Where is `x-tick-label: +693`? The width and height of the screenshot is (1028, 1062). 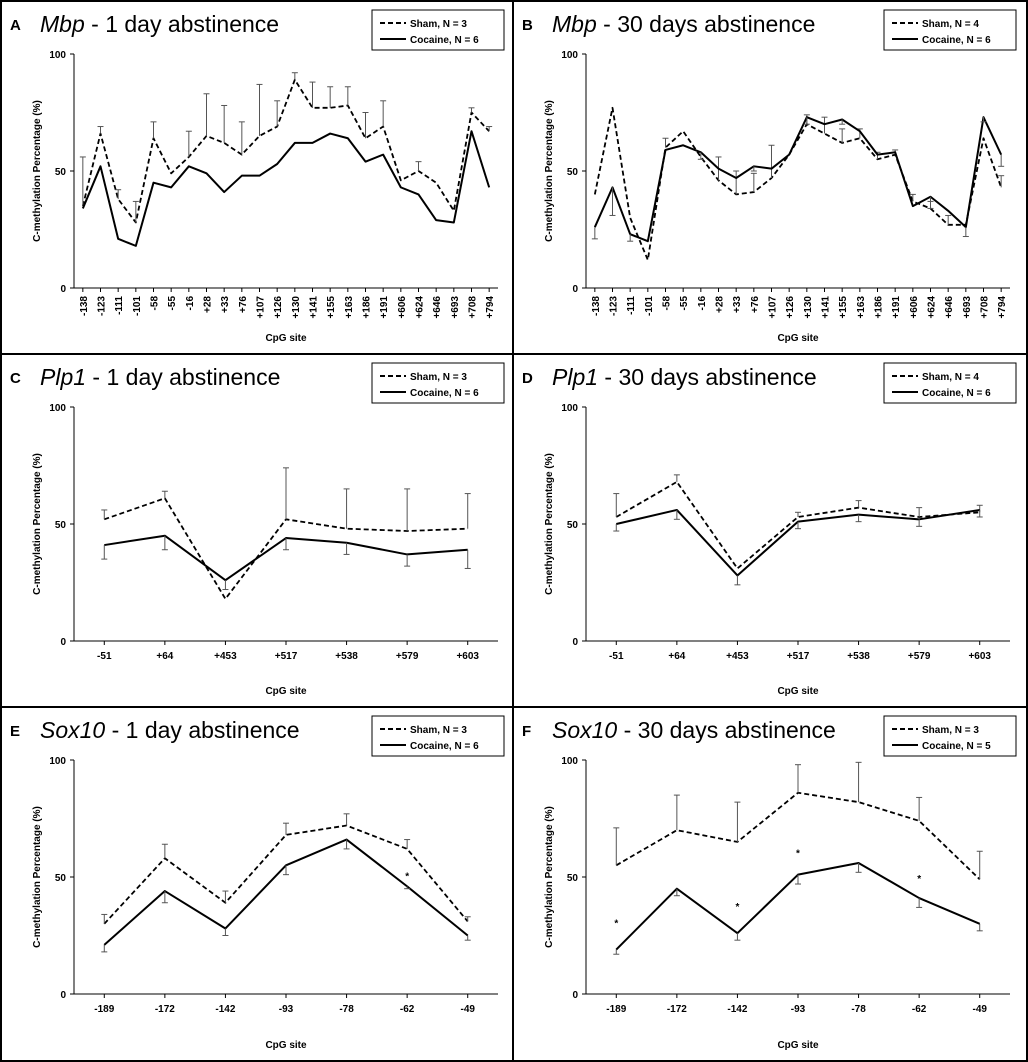 x-tick-label: +693 is located at coordinates (967, 307).